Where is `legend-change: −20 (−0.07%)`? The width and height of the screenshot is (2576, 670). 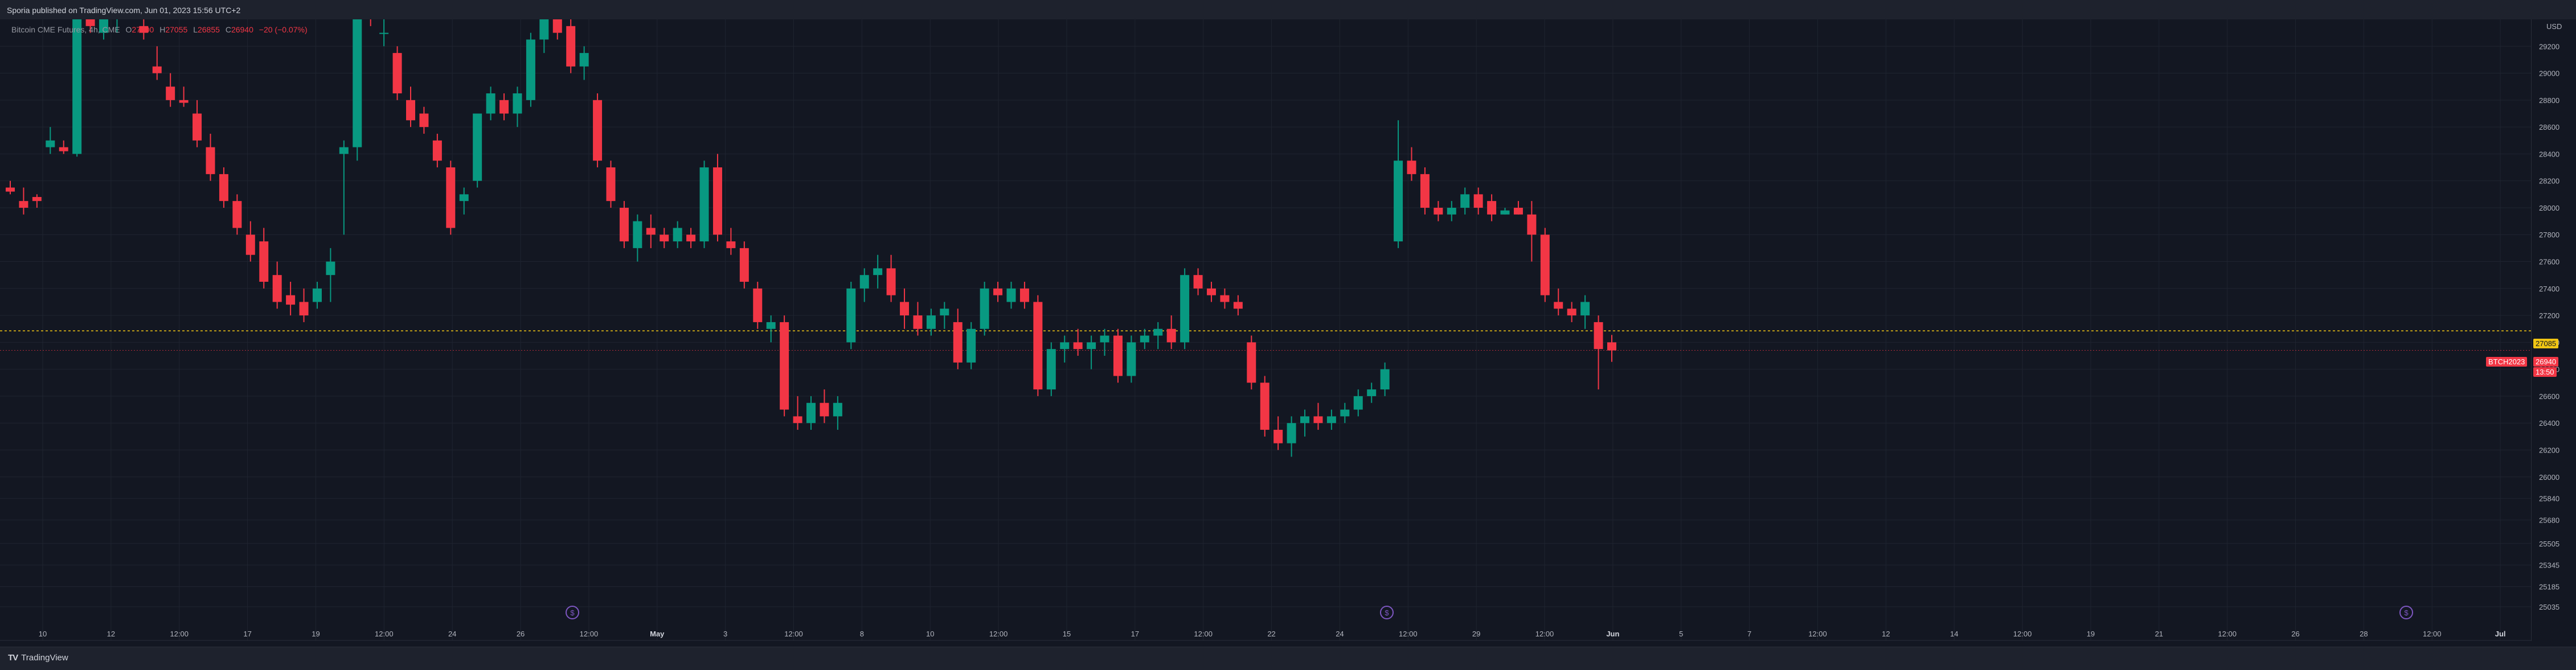
legend-change: −20 (−0.07%) is located at coordinates (283, 29).